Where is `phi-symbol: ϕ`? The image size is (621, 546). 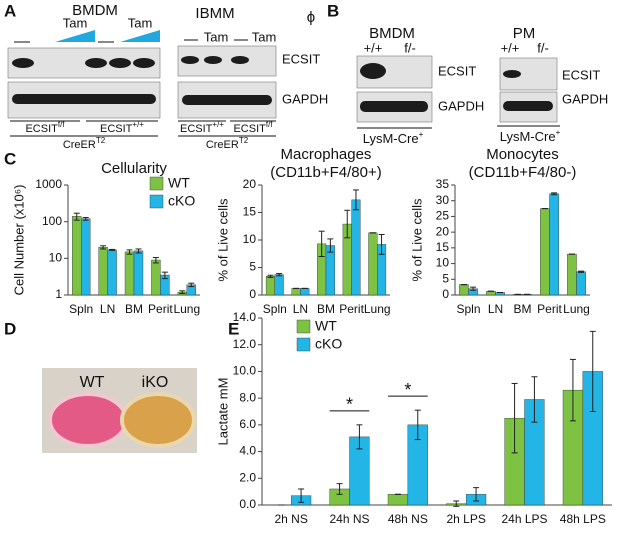 phi-symbol: ϕ is located at coordinates (311, 17).